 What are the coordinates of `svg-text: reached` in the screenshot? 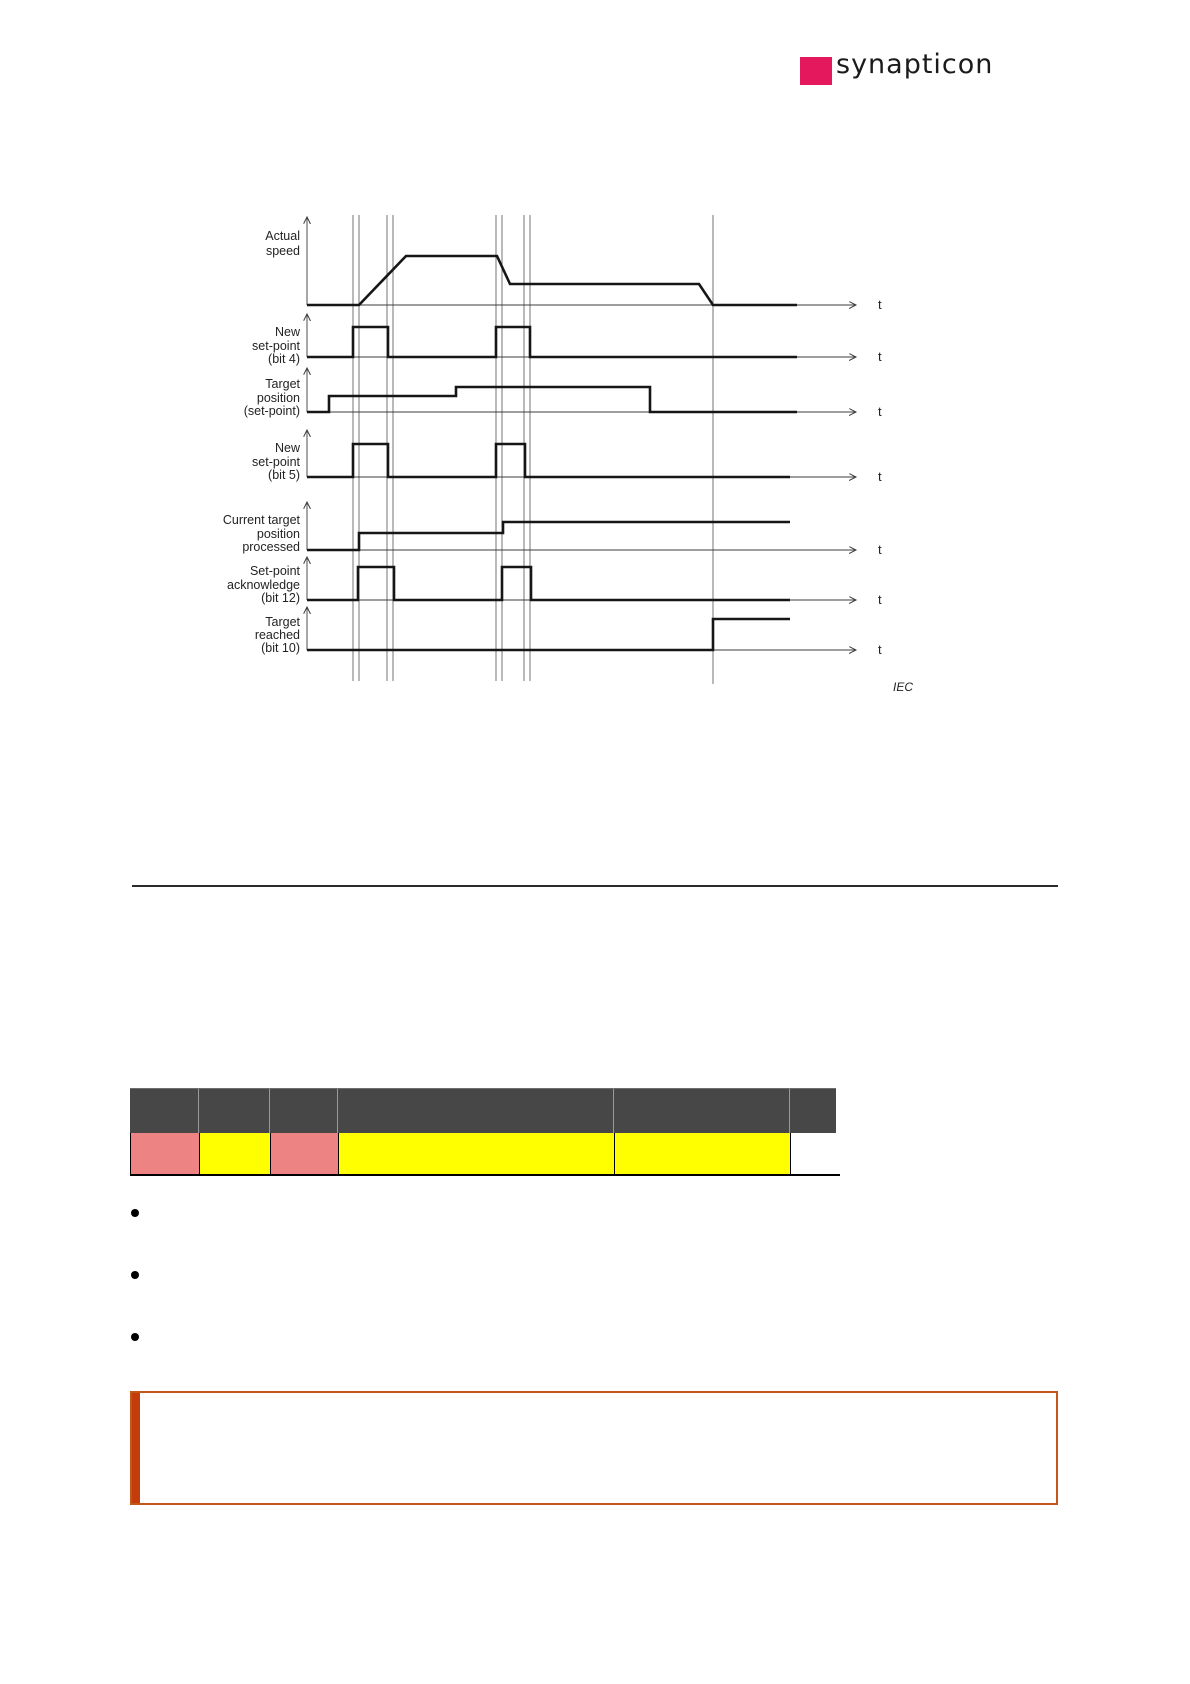 It's located at (277, 635).